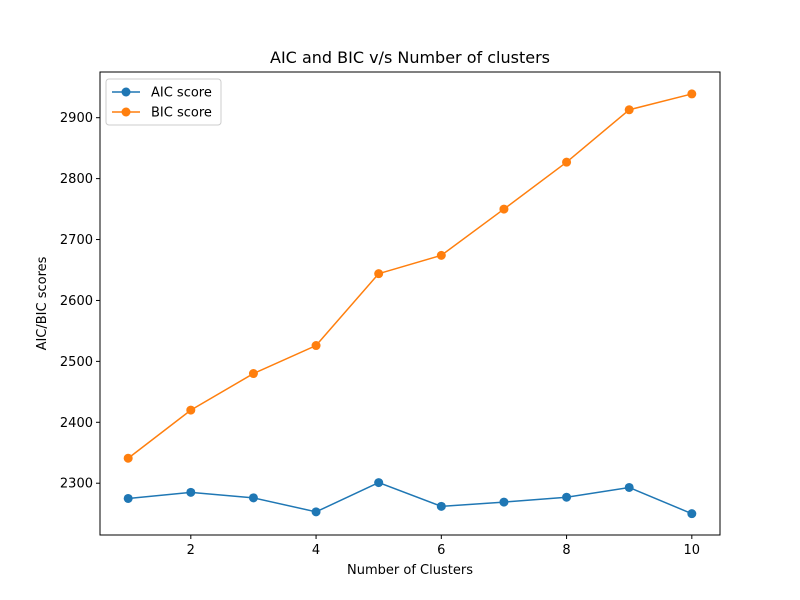 The image size is (800, 600). What do you see at coordinates (76, 301) in the screenshot?
I see `y-tick-label: 2600` at bounding box center [76, 301].